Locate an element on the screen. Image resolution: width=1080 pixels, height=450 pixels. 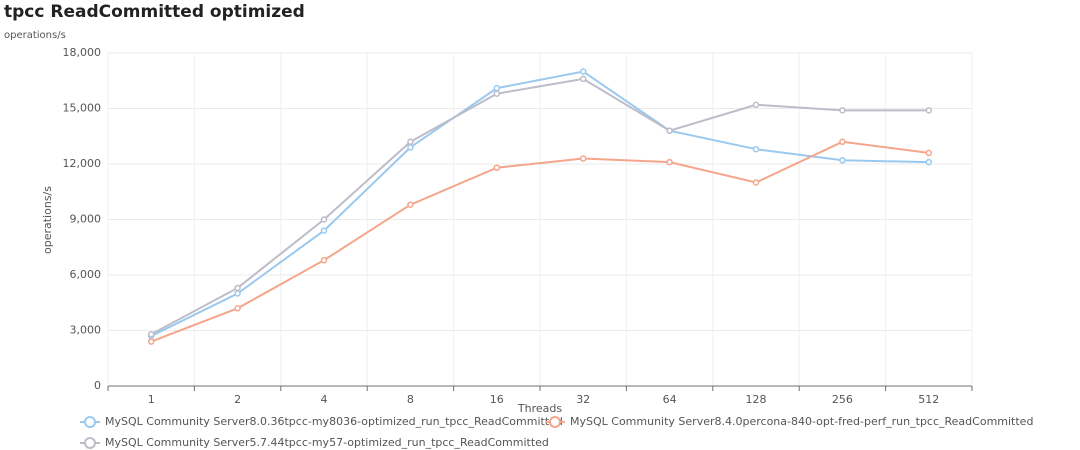
x-tick-label: 16 is located at coordinates (497, 399).